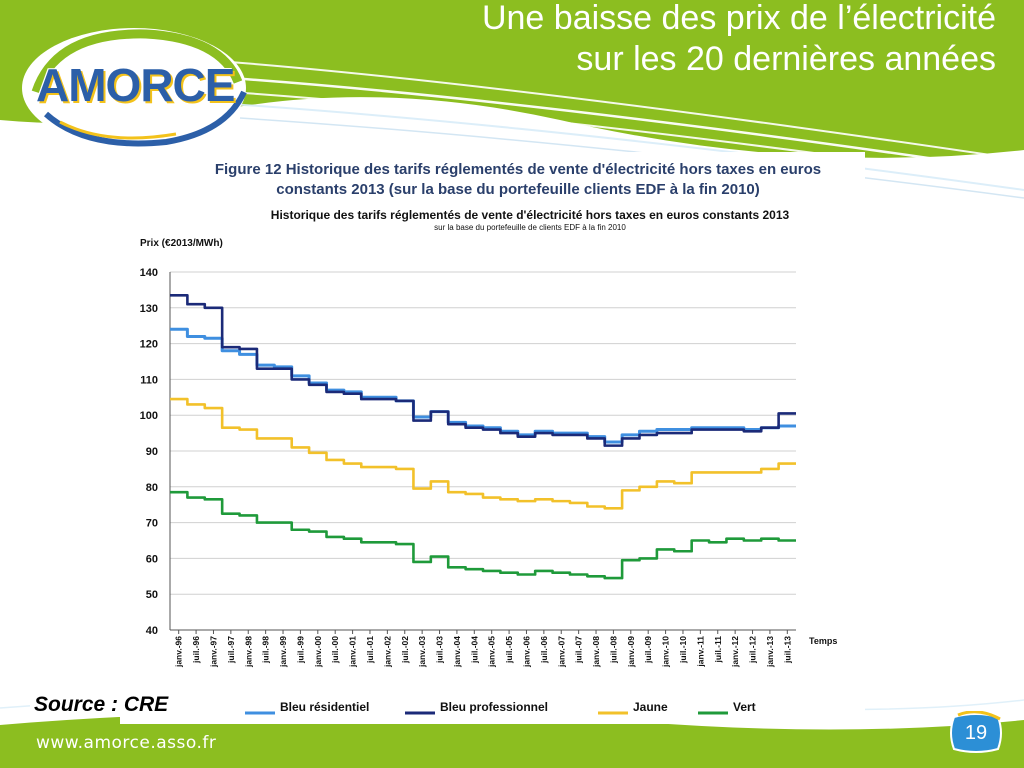 This screenshot has height=768, width=1024. I want to click on y-tick-label: 90, so click(152, 452).